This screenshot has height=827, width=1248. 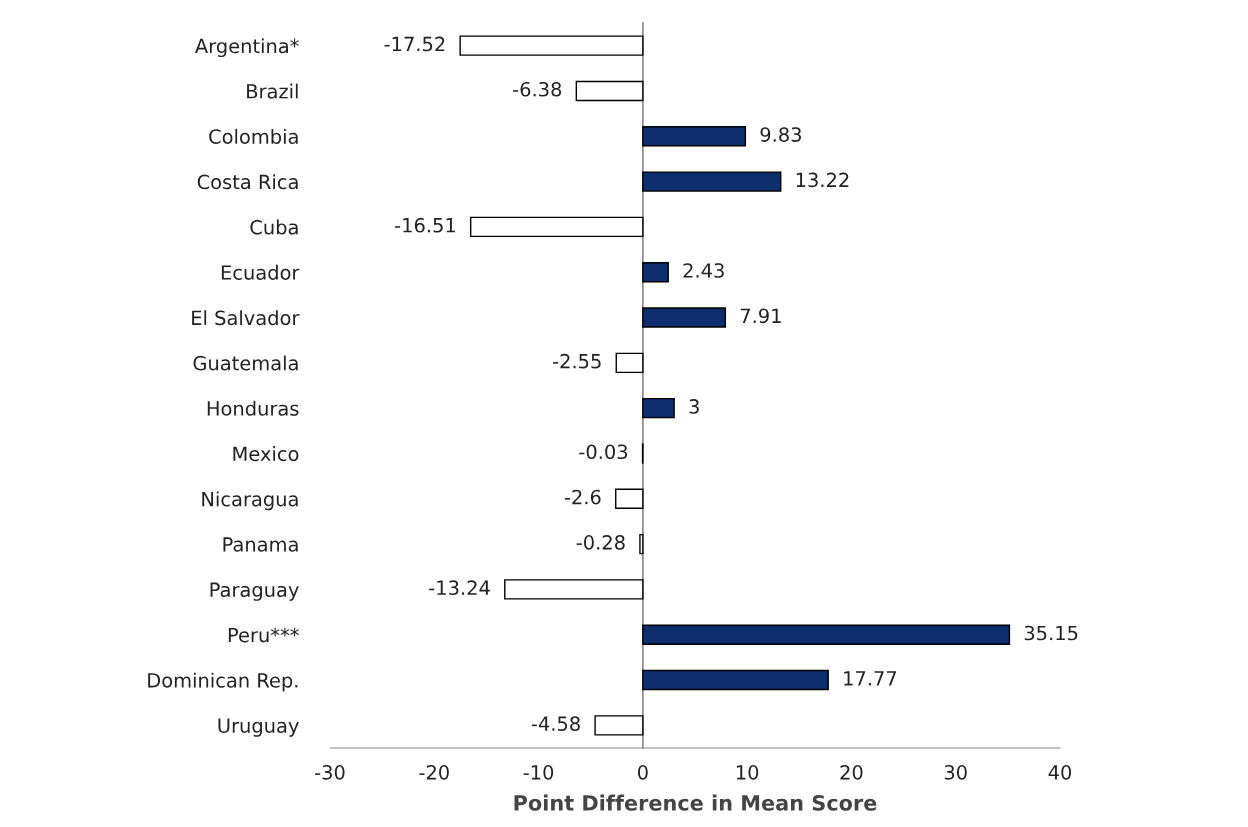 I want to click on data-label: -2.6, so click(x=582, y=497).